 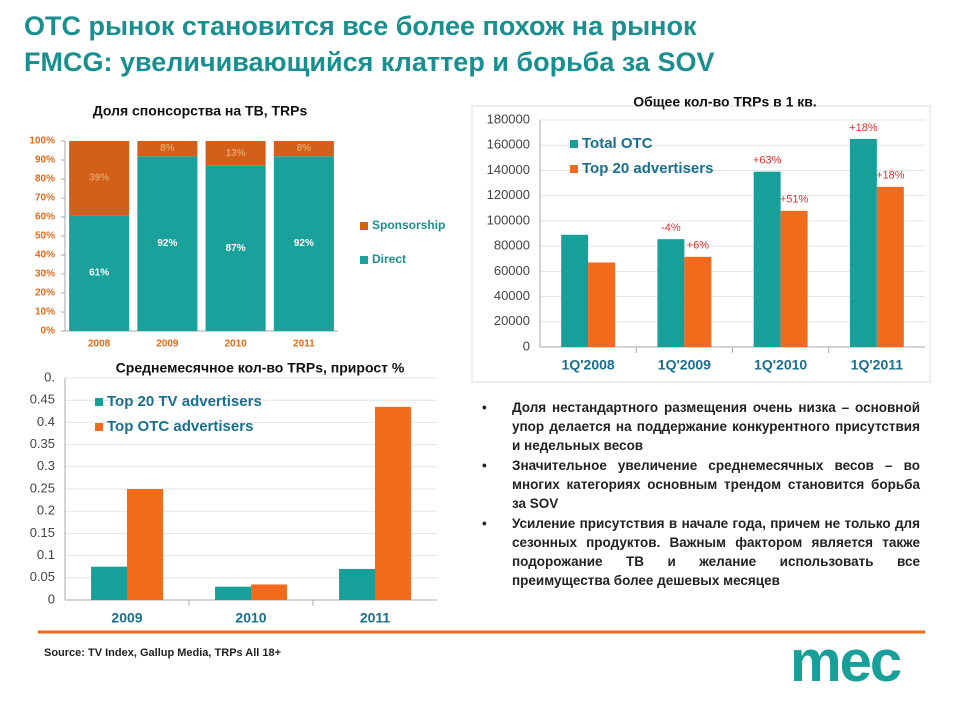 I want to click on y-tick-label: 0.2, so click(x=46, y=510).